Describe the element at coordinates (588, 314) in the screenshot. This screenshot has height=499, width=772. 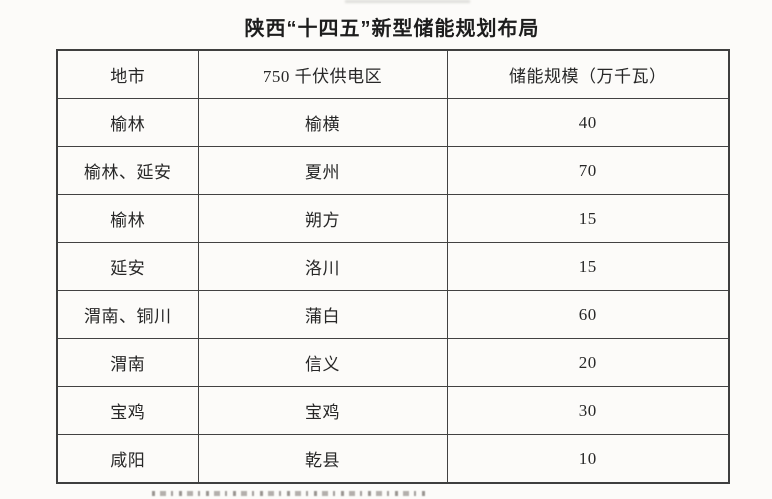
I see `cell-storage-scale: 60` at that location.